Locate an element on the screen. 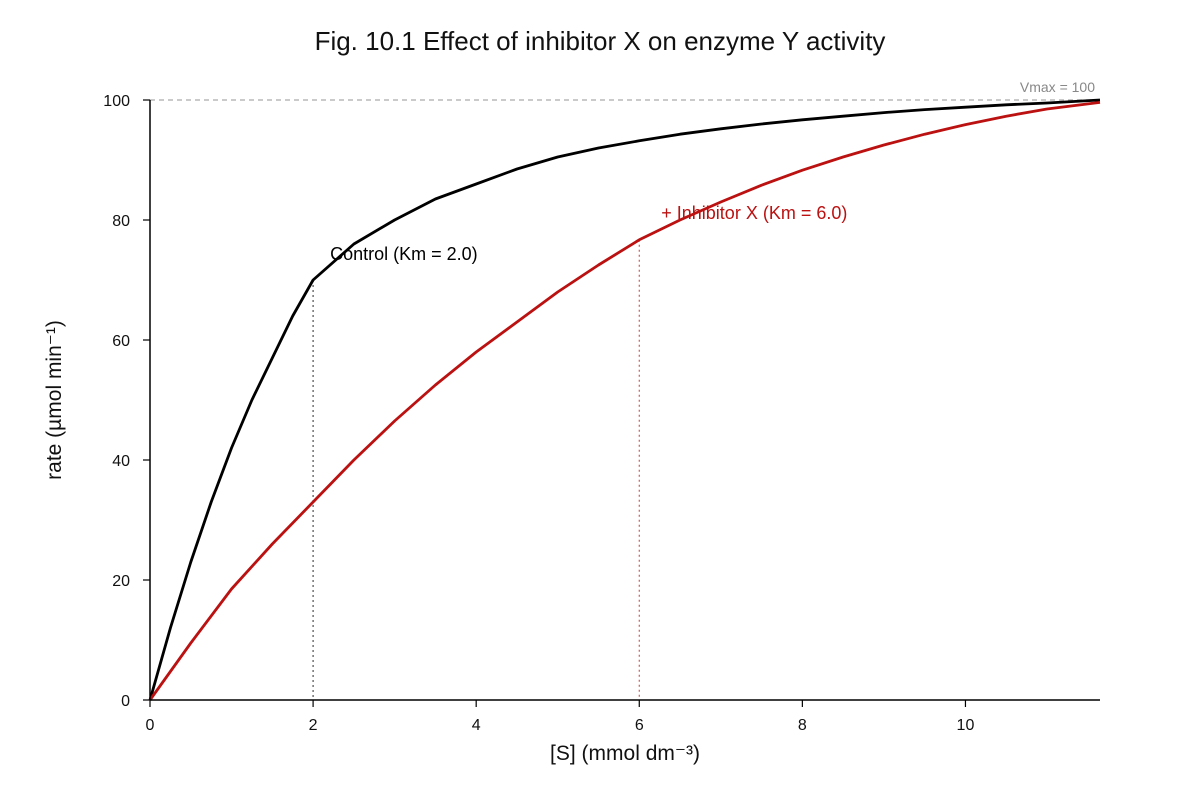 This screenshot has height=800, width=1200. y-tick-label: 80 is located at coordinates (121, 221).